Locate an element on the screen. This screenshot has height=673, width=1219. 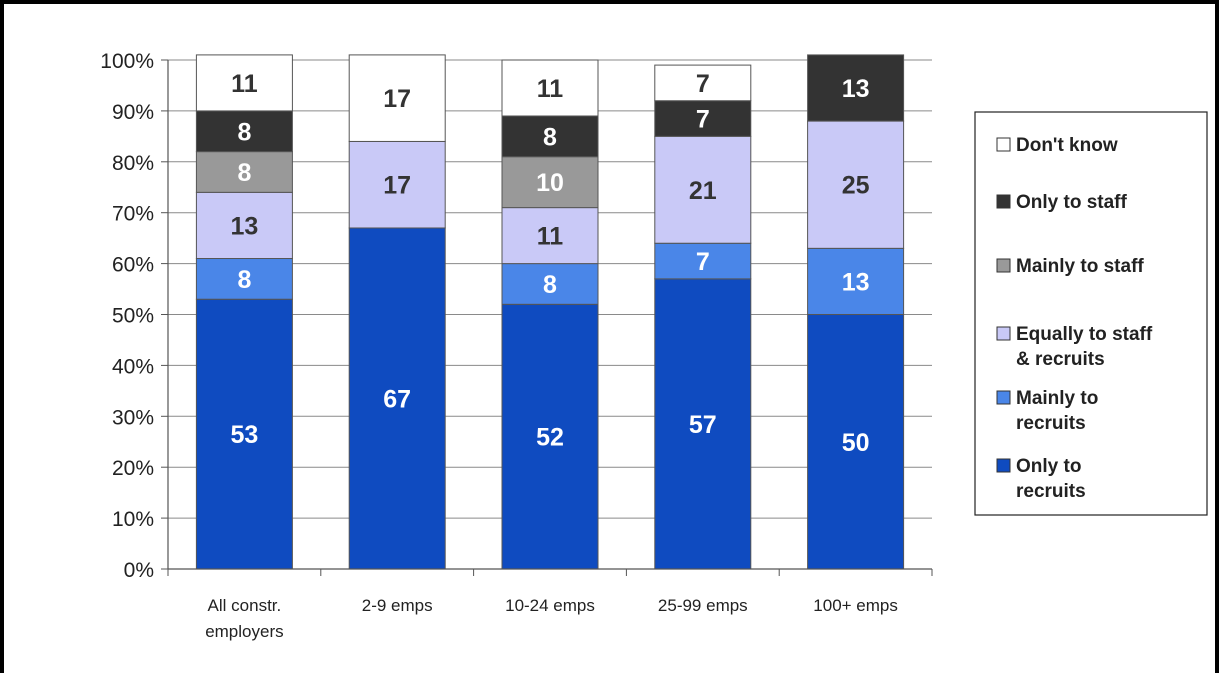
y-axis: 0% 10% 20% 30% 40% 50% 60% 70% 80% 90% 100% is located at coordinates (134, 316).